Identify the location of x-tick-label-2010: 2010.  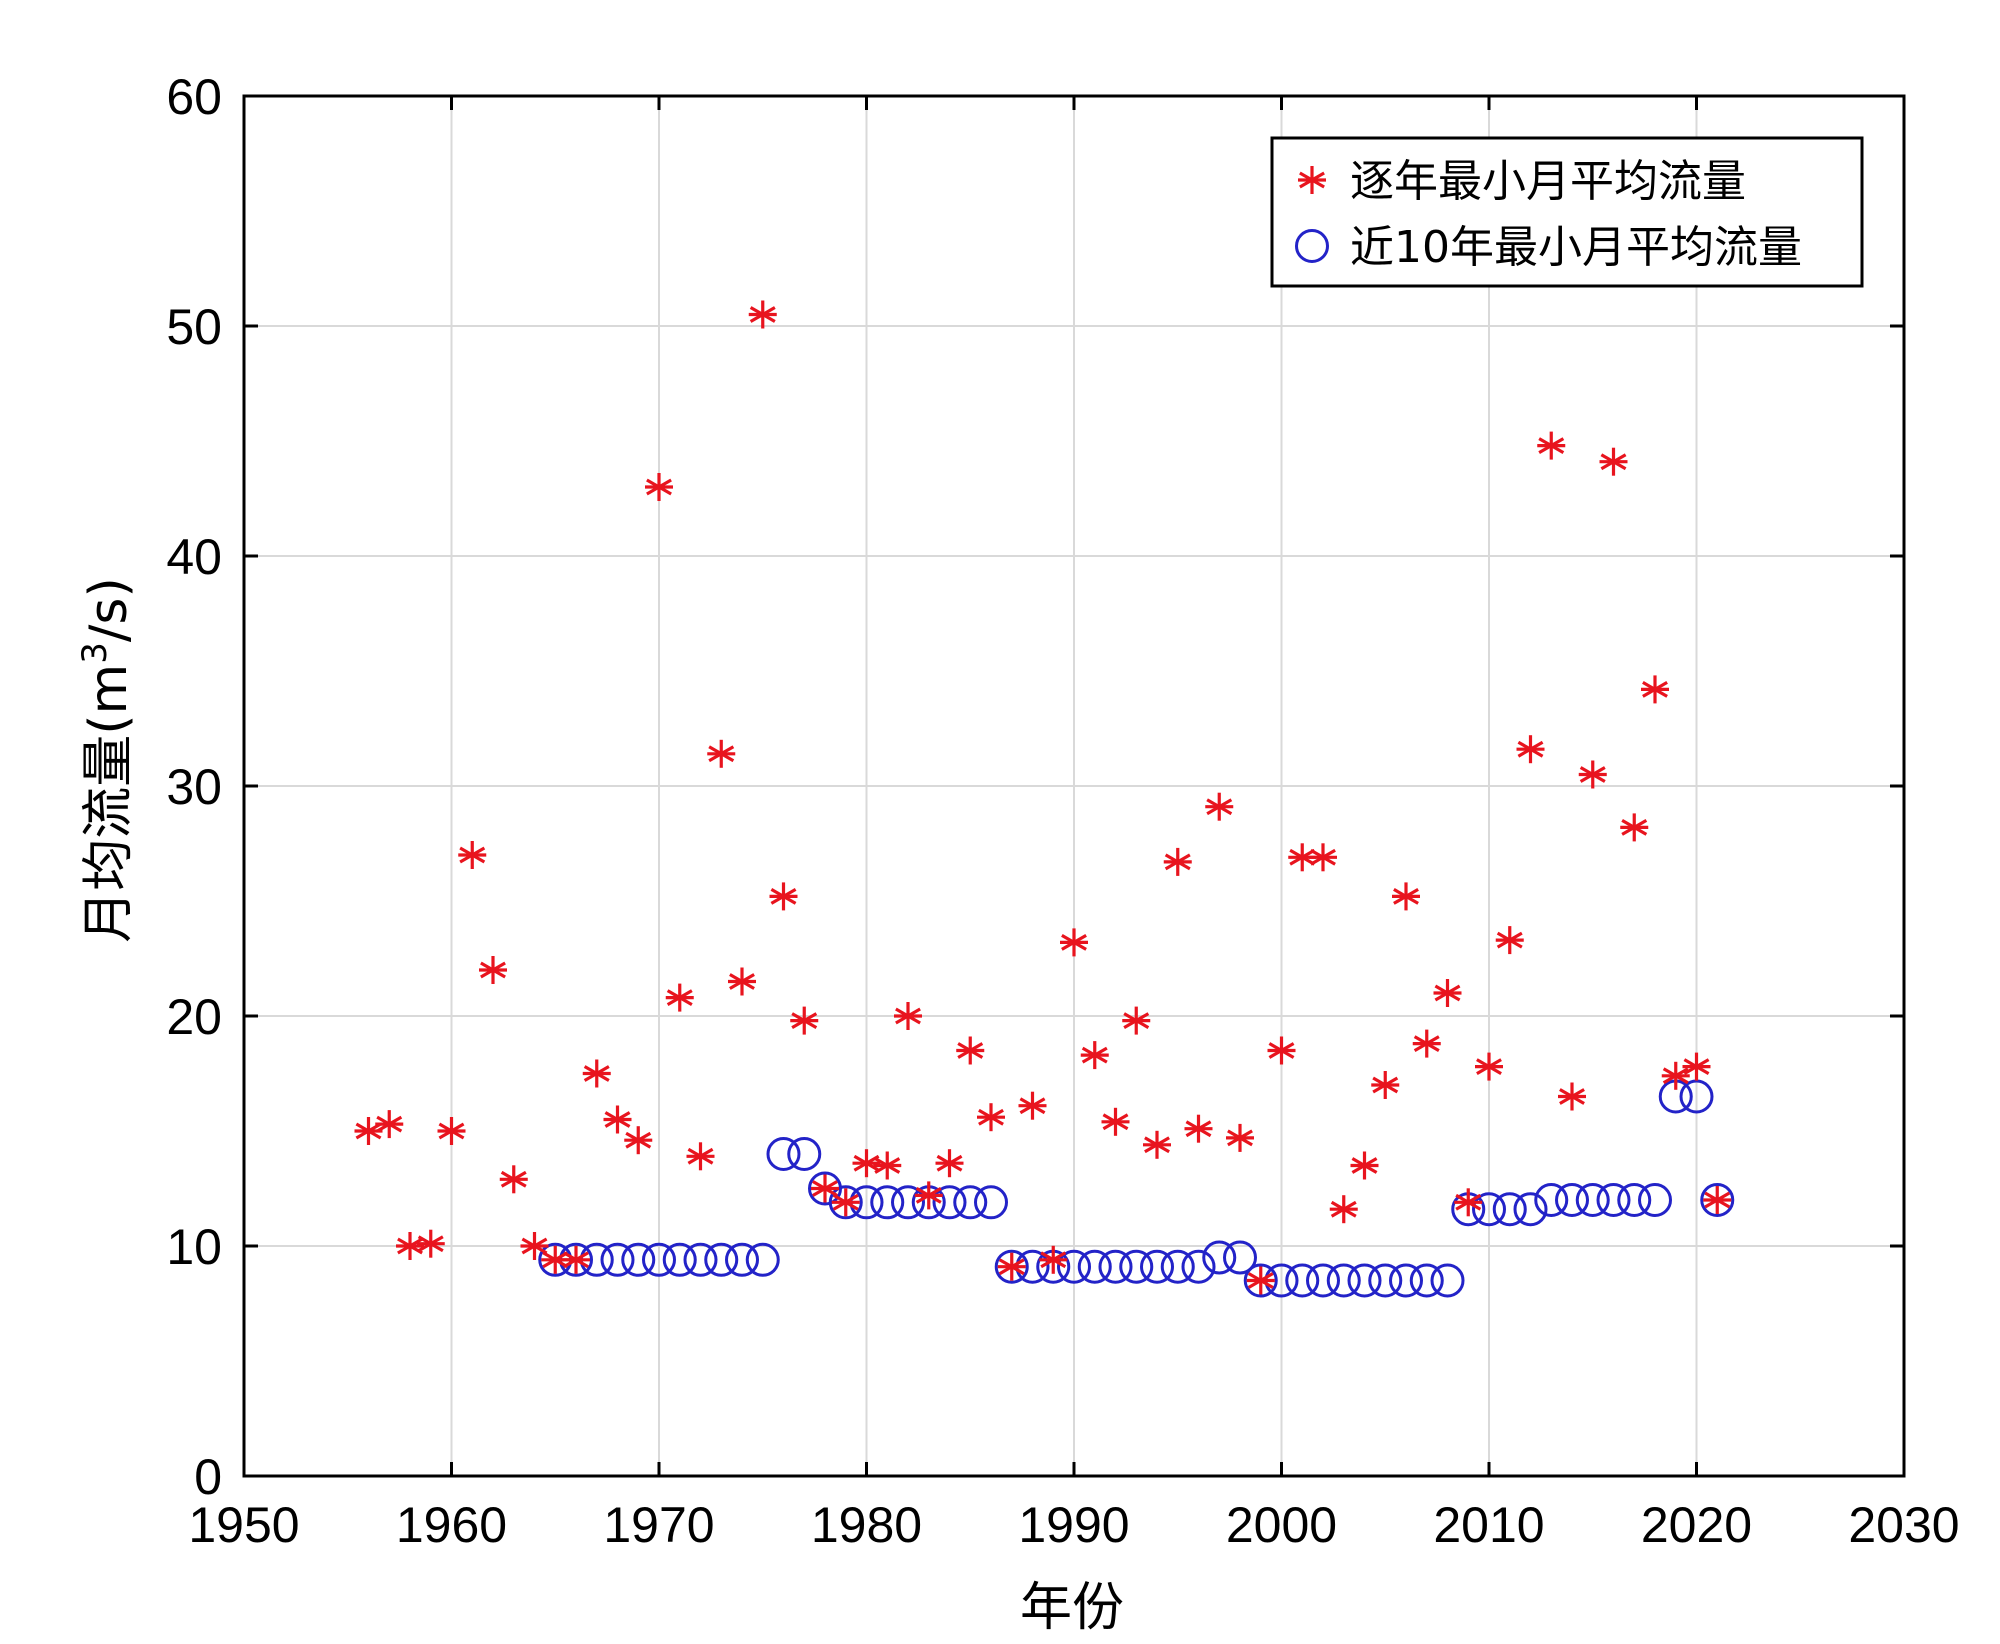
(1488, 1525).